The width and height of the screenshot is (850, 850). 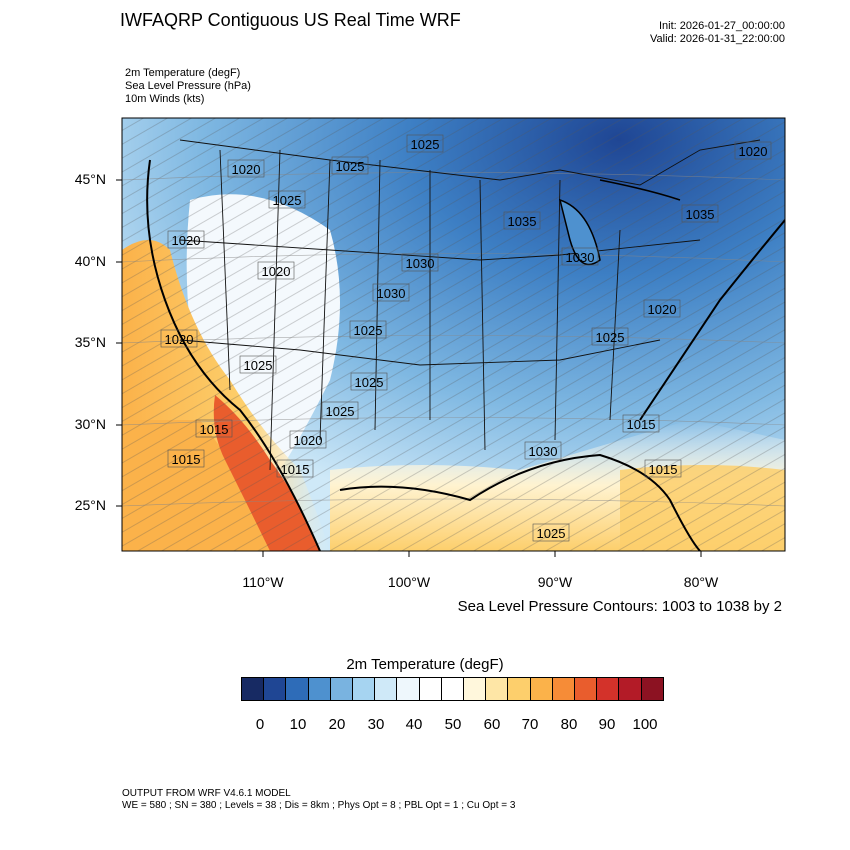 I want to click on colorbar-label: 60, so click(x=492, y=724).